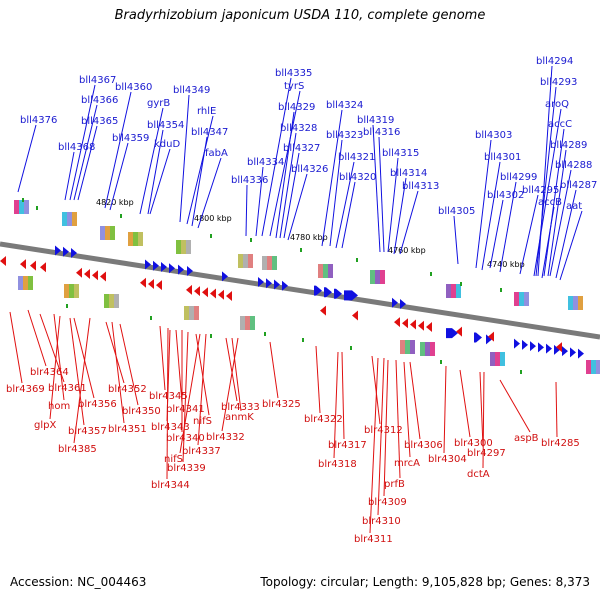 Image resolution: width=600 pixels, height=600 pixels. I want to click on accession-text: Accession: NC_004463, so click(78, 582).